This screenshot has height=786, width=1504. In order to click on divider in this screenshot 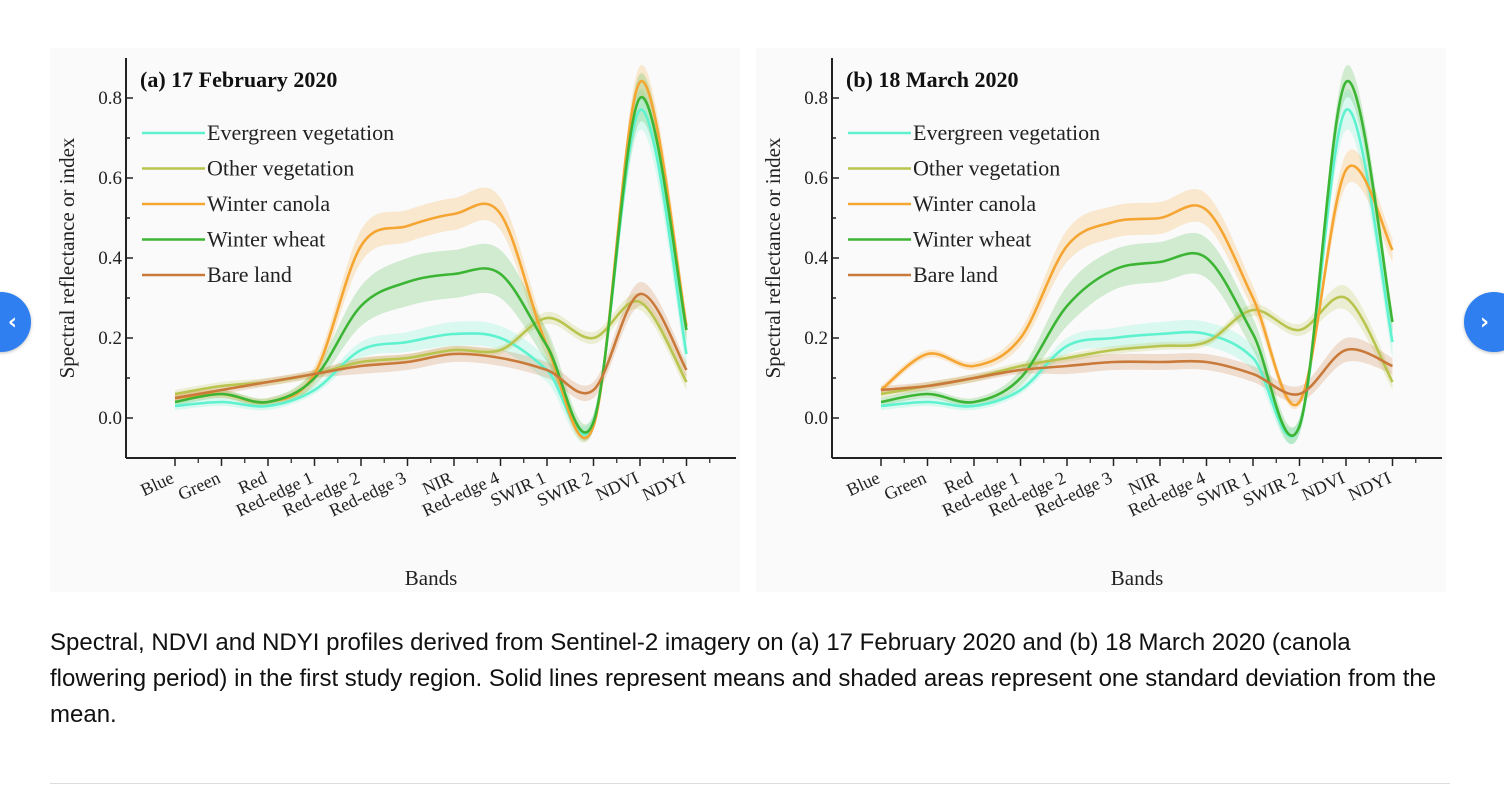, I will do `click(750, 783)`.